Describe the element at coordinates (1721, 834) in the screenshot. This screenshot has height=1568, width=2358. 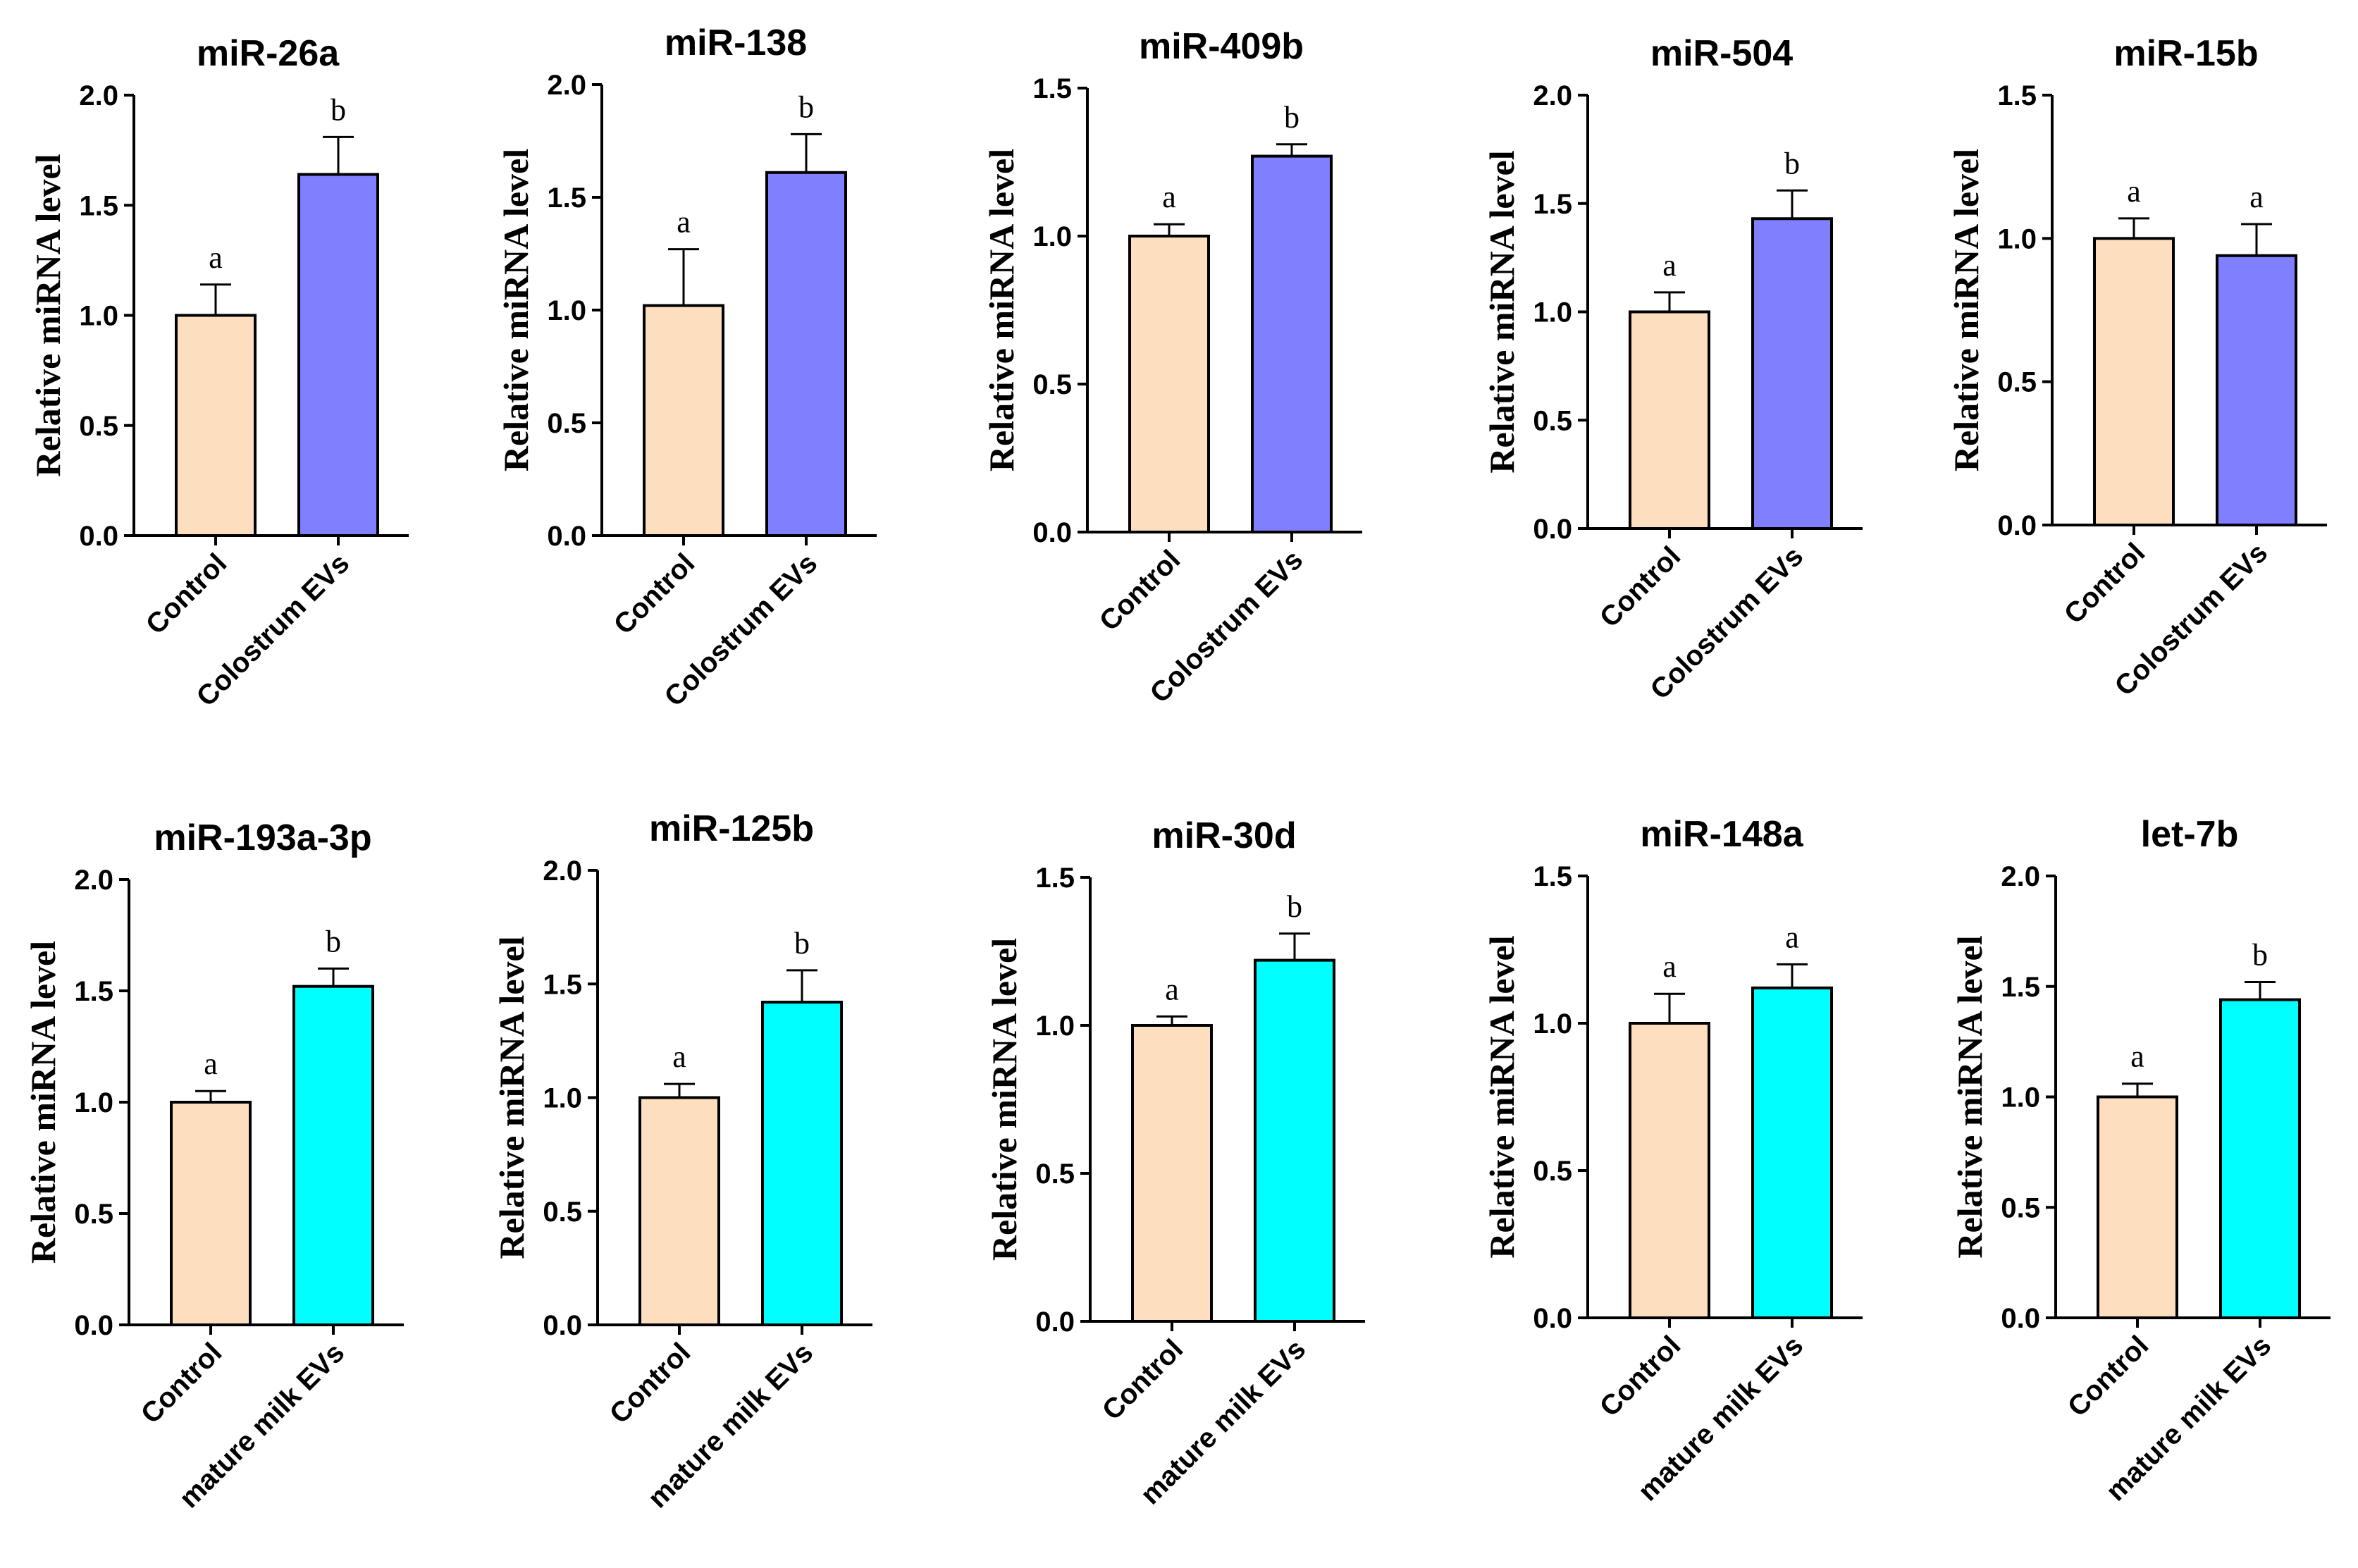
I see `chart-title: miR-148a` at that location.